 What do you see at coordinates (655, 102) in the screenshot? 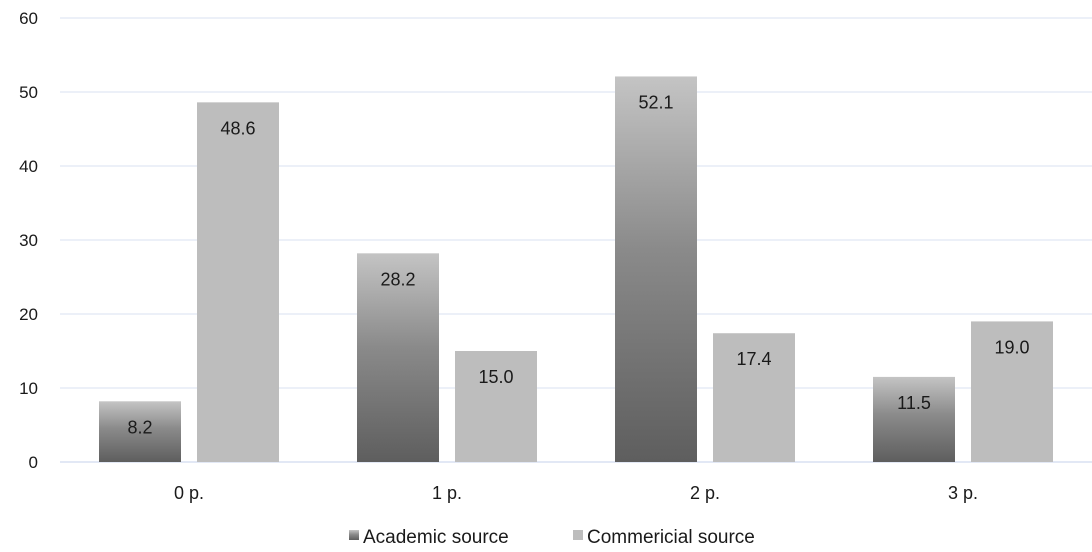
I see `data-label: 52.1` at bounding box center [655, 102].